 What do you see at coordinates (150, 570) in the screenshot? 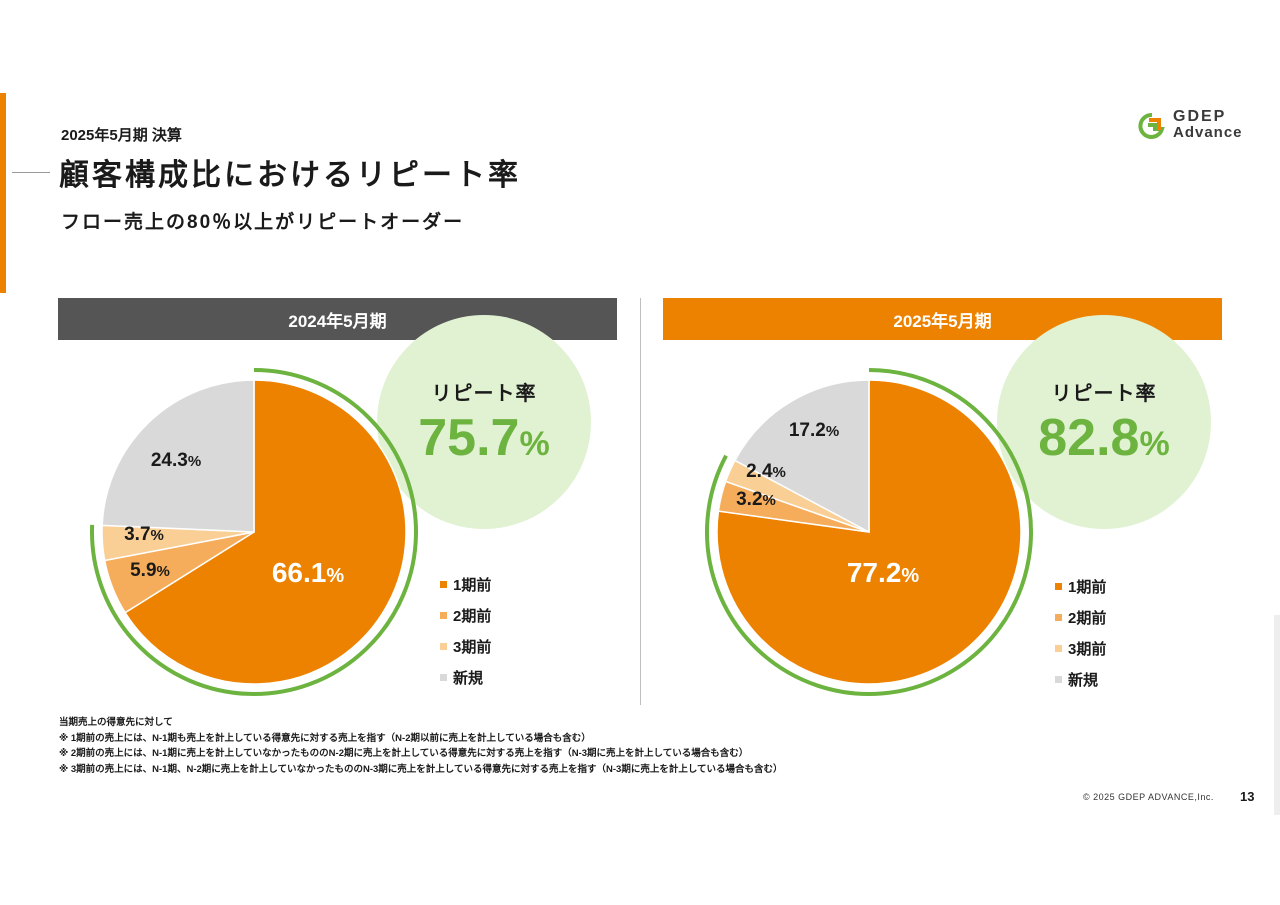
I see `data-label-2期前: 5.9%` at bounding box center [150, 570].